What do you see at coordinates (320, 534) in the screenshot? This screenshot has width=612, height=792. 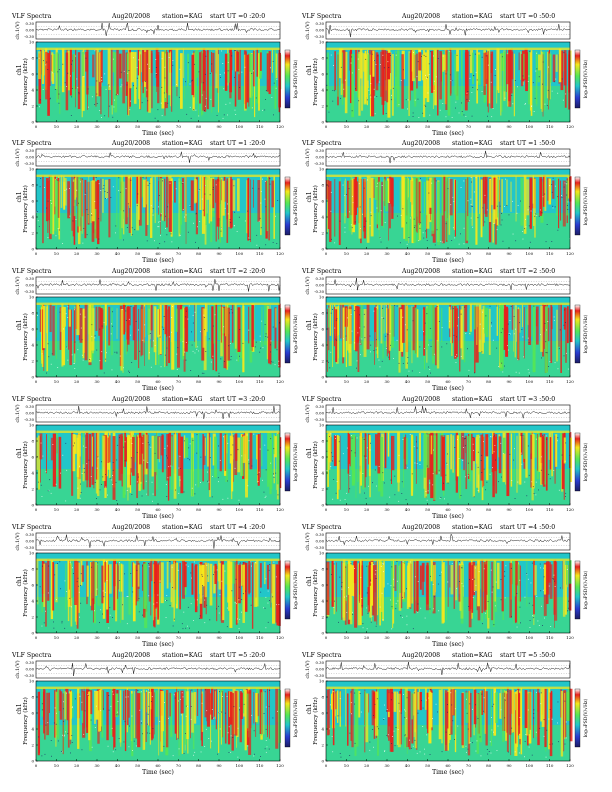 I see `ch1-tick-label: 0.30` at bounding box center [320, 534].